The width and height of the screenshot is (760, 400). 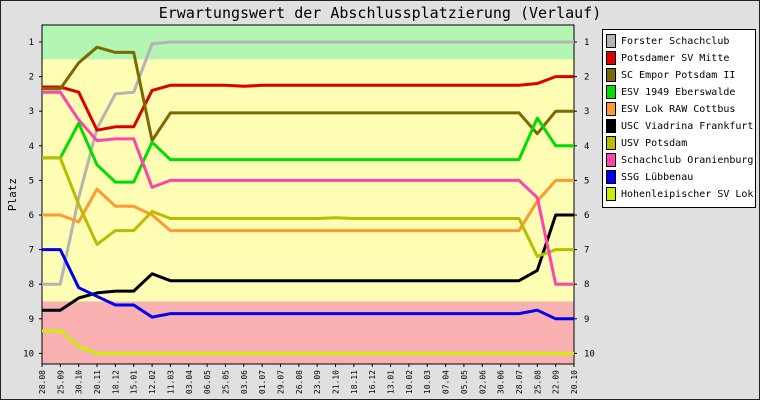 I want to click on x-tick-label: 22.09, so click(x=556, y=382).